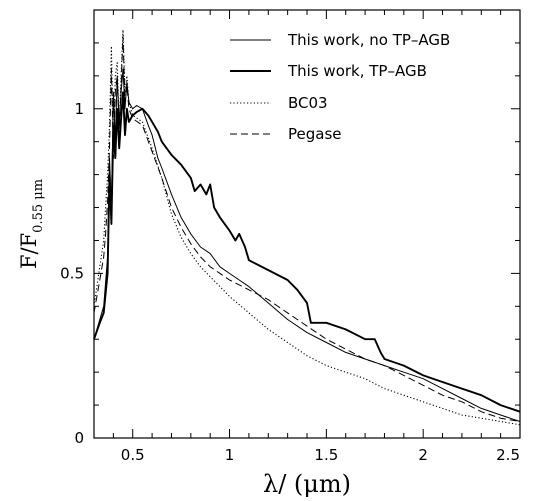  What do you see at coordinates (508, 455) in the screenshot?
I see `x-tick-label: 2.5` at bounding box center [508, 455].